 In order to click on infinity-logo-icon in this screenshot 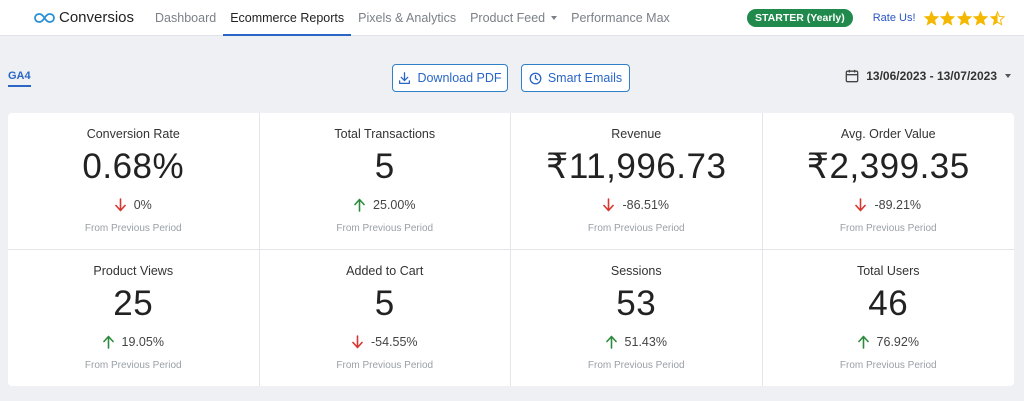, I will do `click(44, 17)`.